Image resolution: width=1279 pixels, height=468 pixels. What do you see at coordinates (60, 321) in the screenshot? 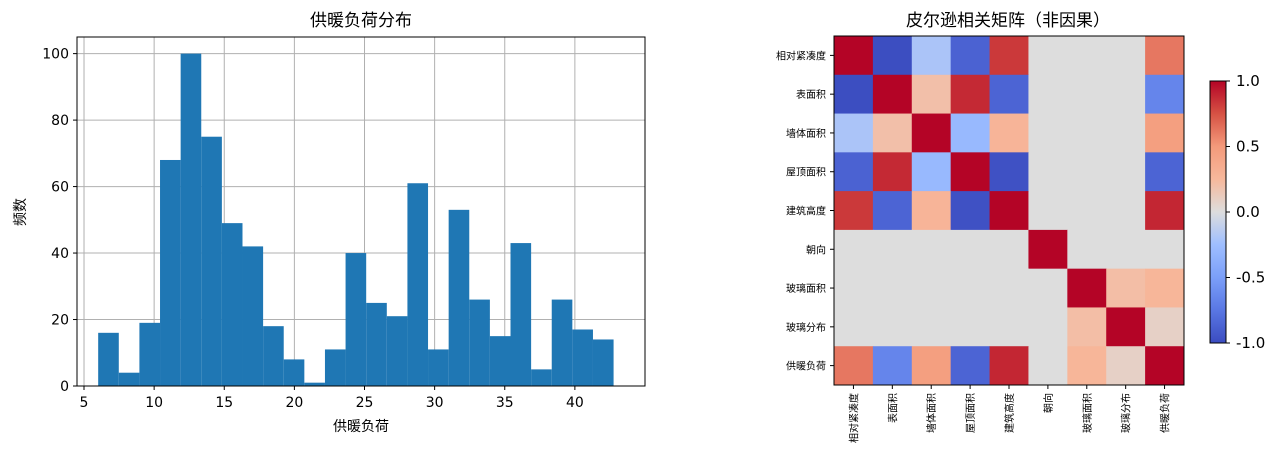
I see `histogram-y-tick-label: 20` at bounding box center [60, 321].